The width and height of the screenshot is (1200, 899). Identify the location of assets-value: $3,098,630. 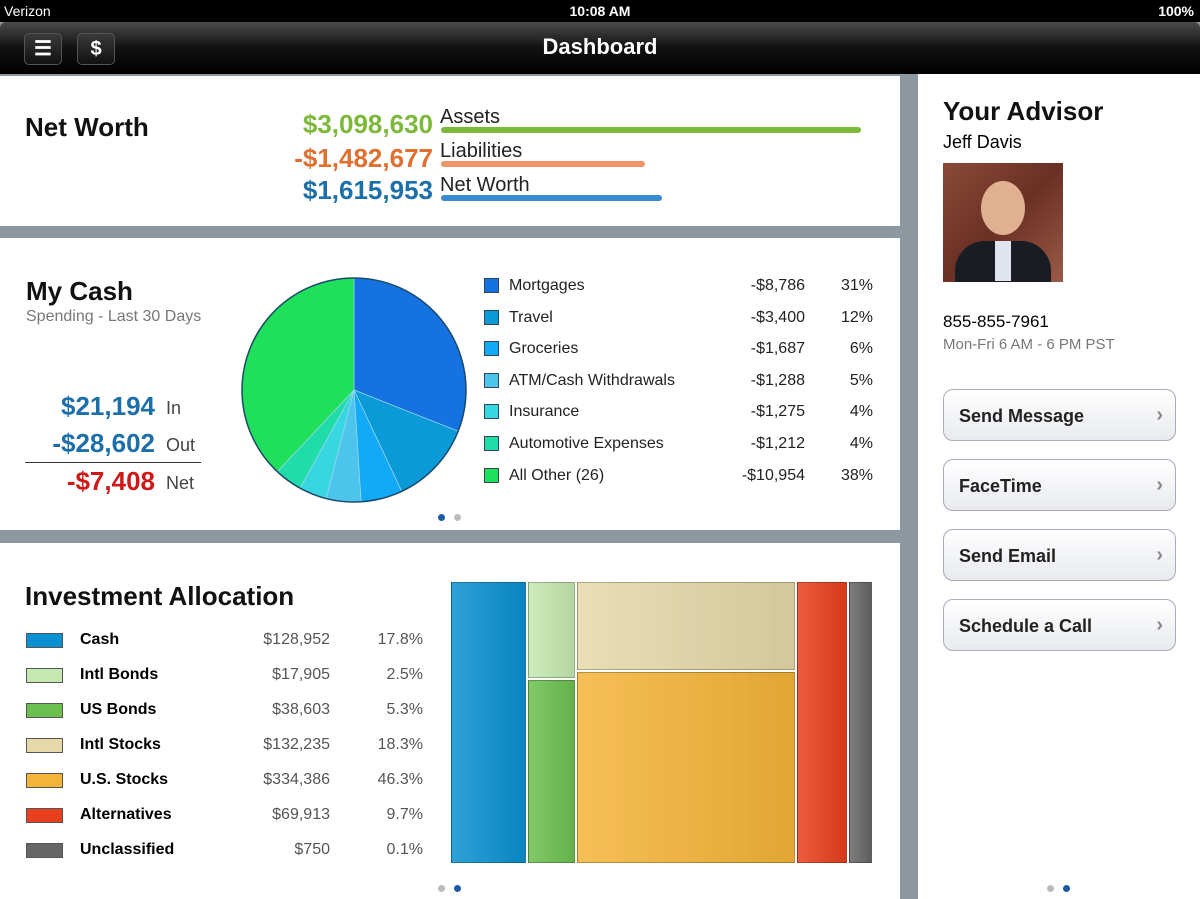
(367, 124).